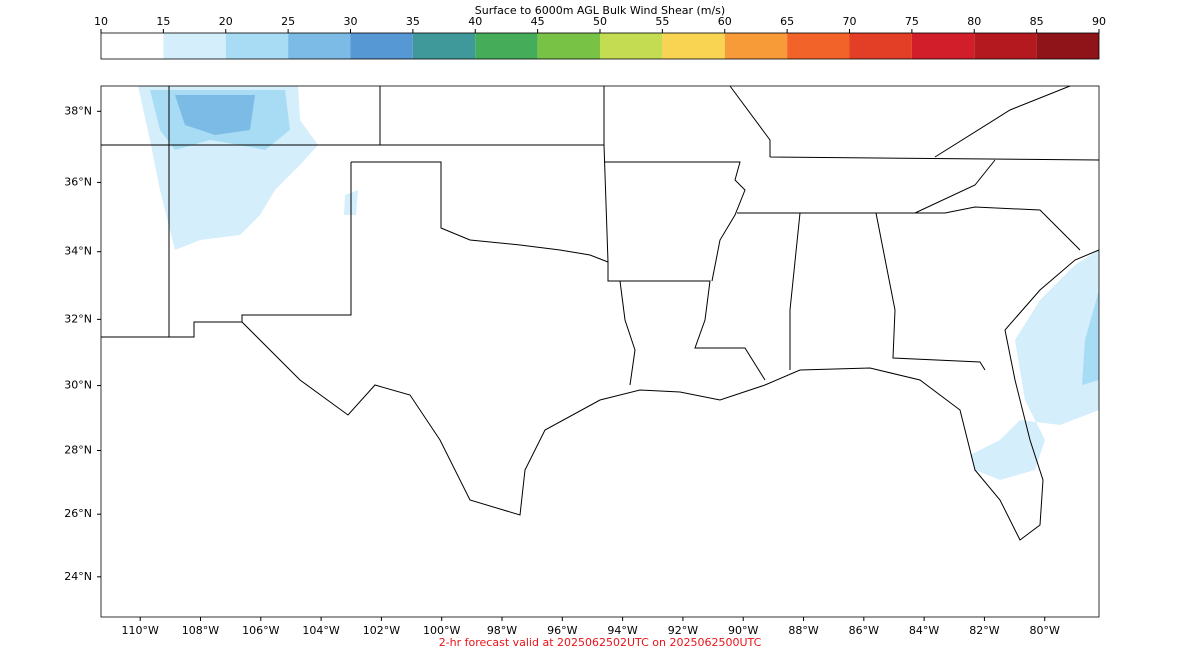  I want to click on colorbar-tick-label: 55, so click(662, 21).